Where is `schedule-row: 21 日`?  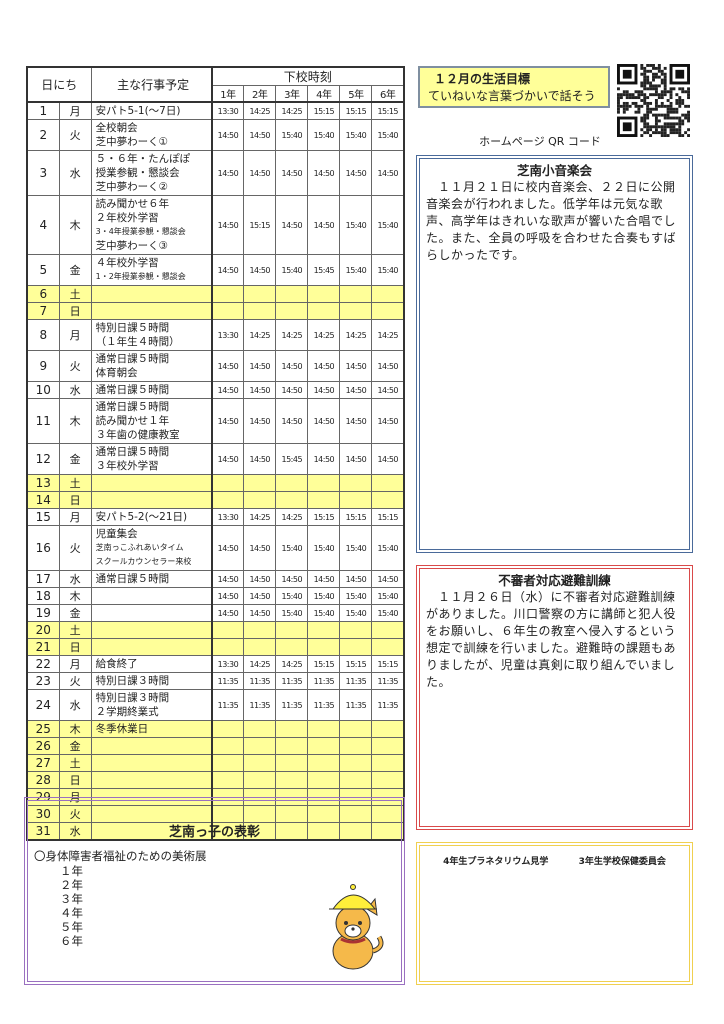 schedule-row: 21 日 is located at coordinates (215, 647).